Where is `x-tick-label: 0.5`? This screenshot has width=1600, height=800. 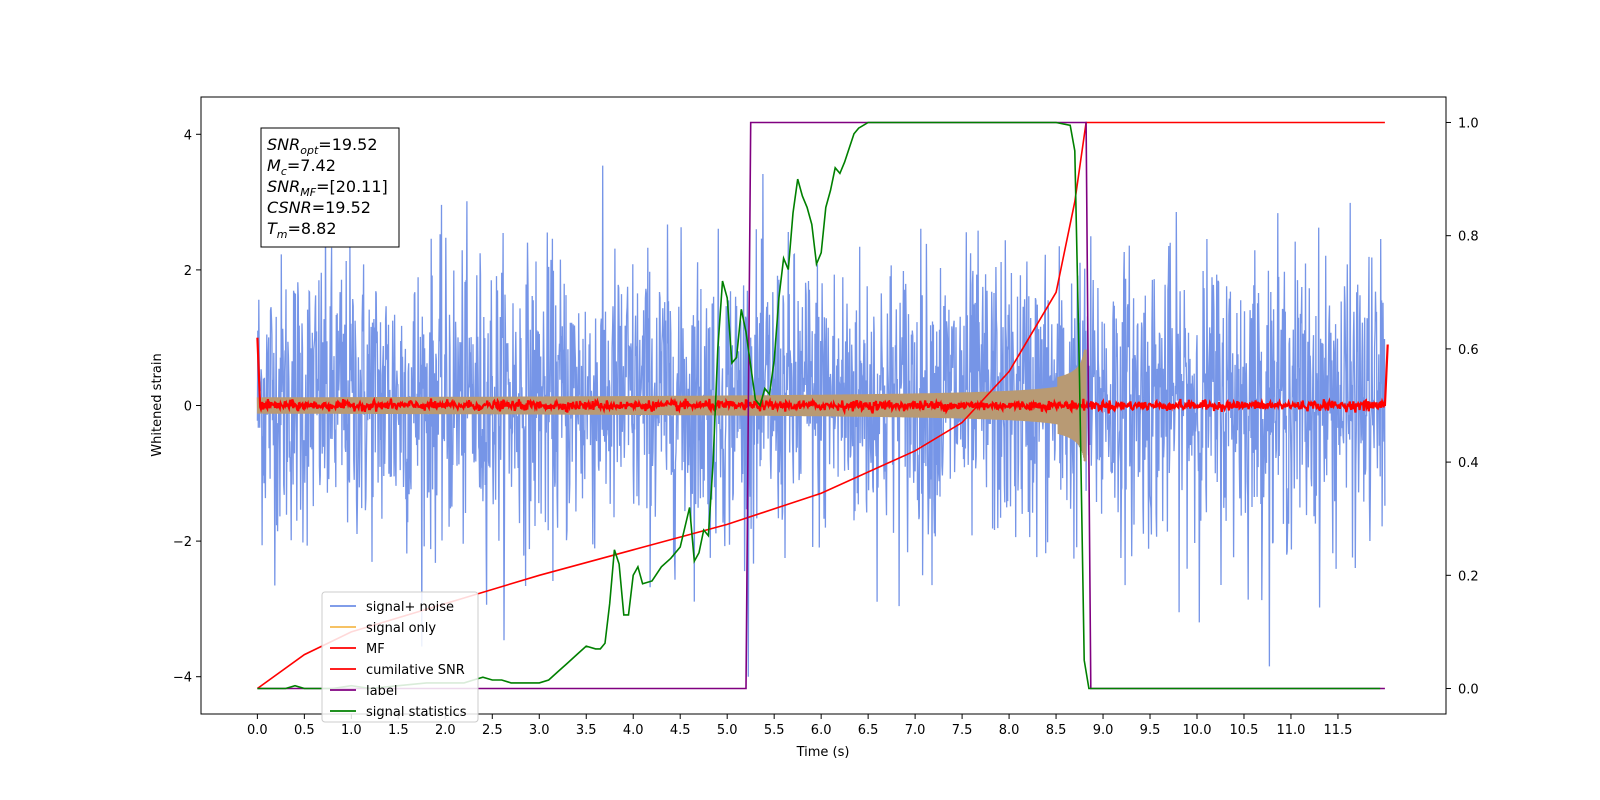 x-tick-label: 0.5 is located at coordinates (304, 730).